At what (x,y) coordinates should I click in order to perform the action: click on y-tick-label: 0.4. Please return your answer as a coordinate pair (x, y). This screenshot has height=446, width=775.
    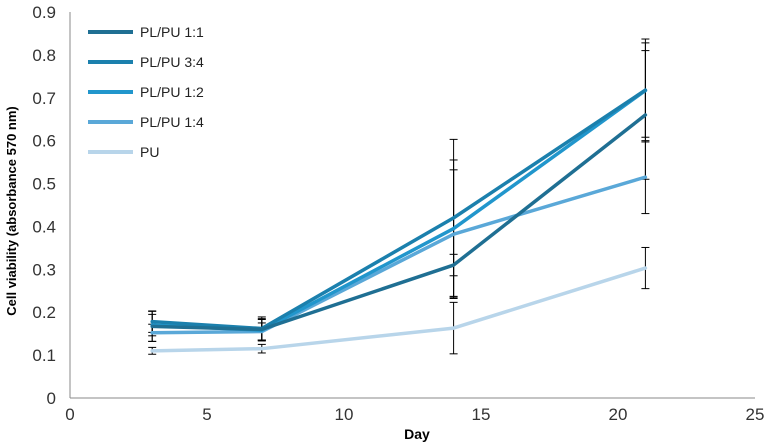
    Looking at the image, I should click on (44, 226).